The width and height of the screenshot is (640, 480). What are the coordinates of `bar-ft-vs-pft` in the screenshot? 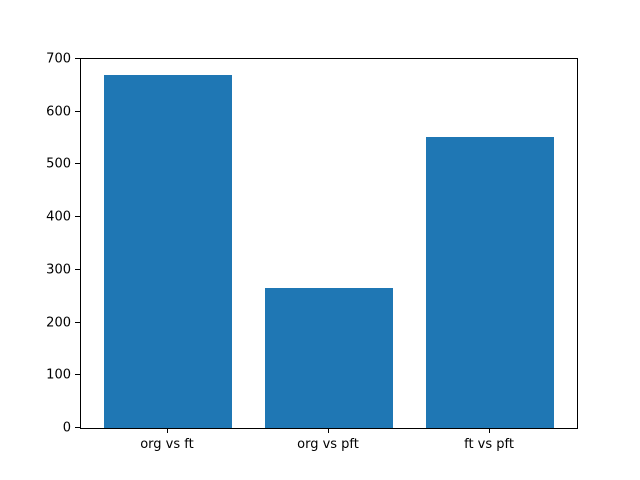 It's located at (490, 282).